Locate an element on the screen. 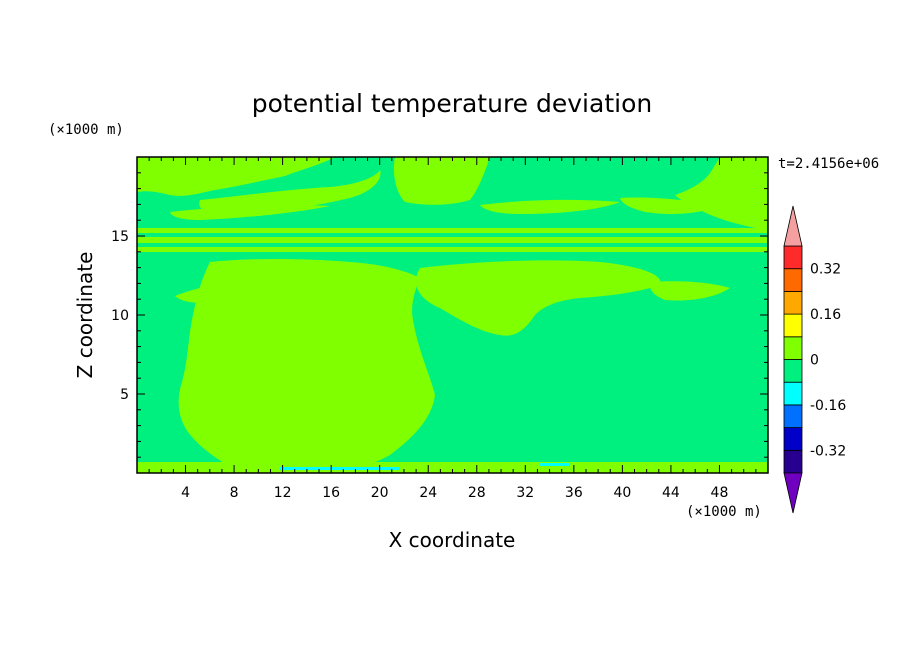  x-tick-label: 40 is located at coordinates (622, 493).